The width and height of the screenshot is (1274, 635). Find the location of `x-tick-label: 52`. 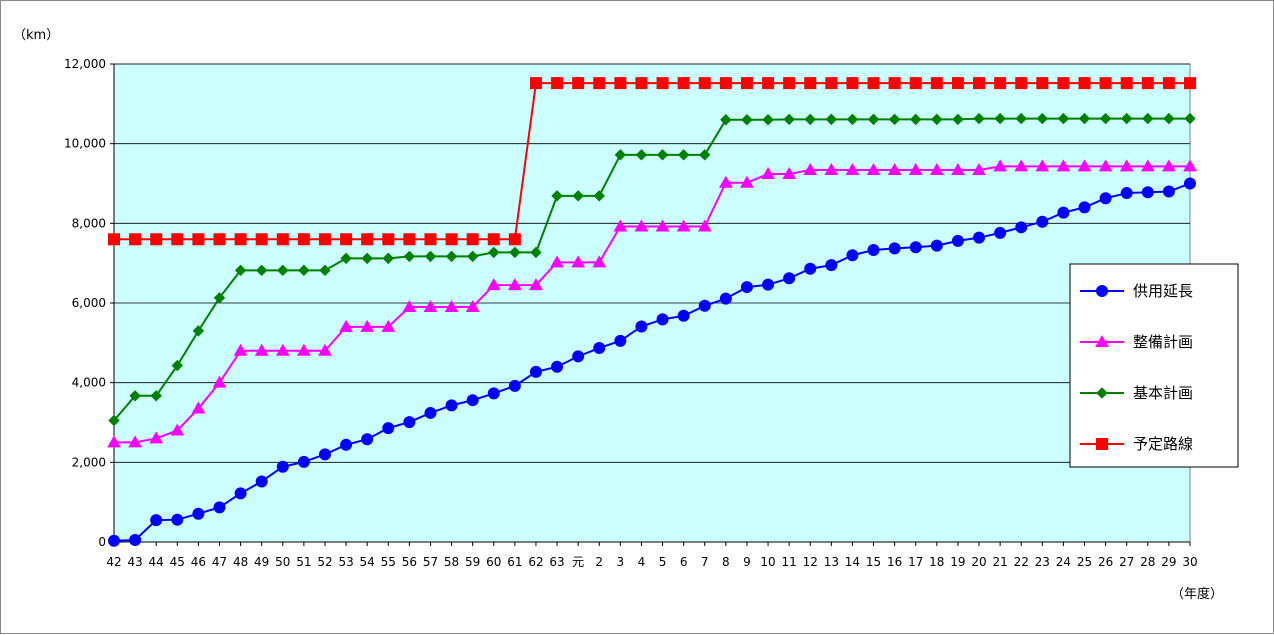

x-tick-label: 52 is located at coordinates (324, 562).